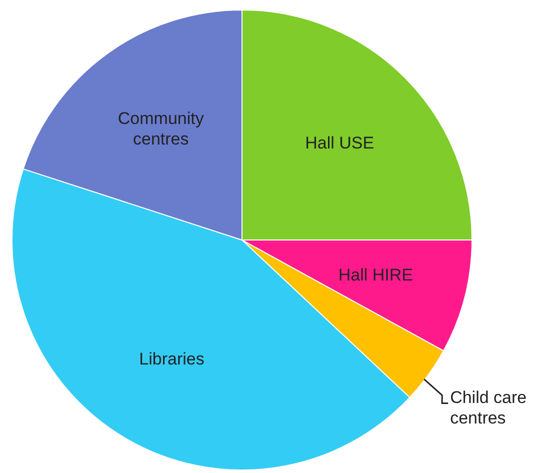 The height and width of the screenshot is (473, 544). Describe the element at coordinates (171, 359) in the screenshot. I see `slice-label: Libraries` at that location.